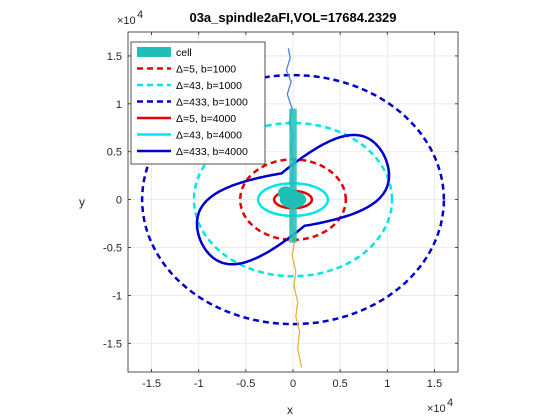  What do you see at coordinates (151, 384) in the screenshot?
I see `x-tick-label: -1.5` at bounding box center [151, 384].